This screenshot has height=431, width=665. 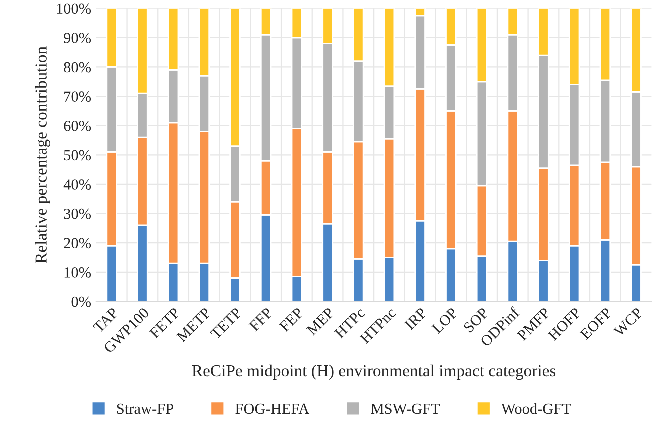 I want to click on y-tick-label: 90%, so click(x=78, y=38).